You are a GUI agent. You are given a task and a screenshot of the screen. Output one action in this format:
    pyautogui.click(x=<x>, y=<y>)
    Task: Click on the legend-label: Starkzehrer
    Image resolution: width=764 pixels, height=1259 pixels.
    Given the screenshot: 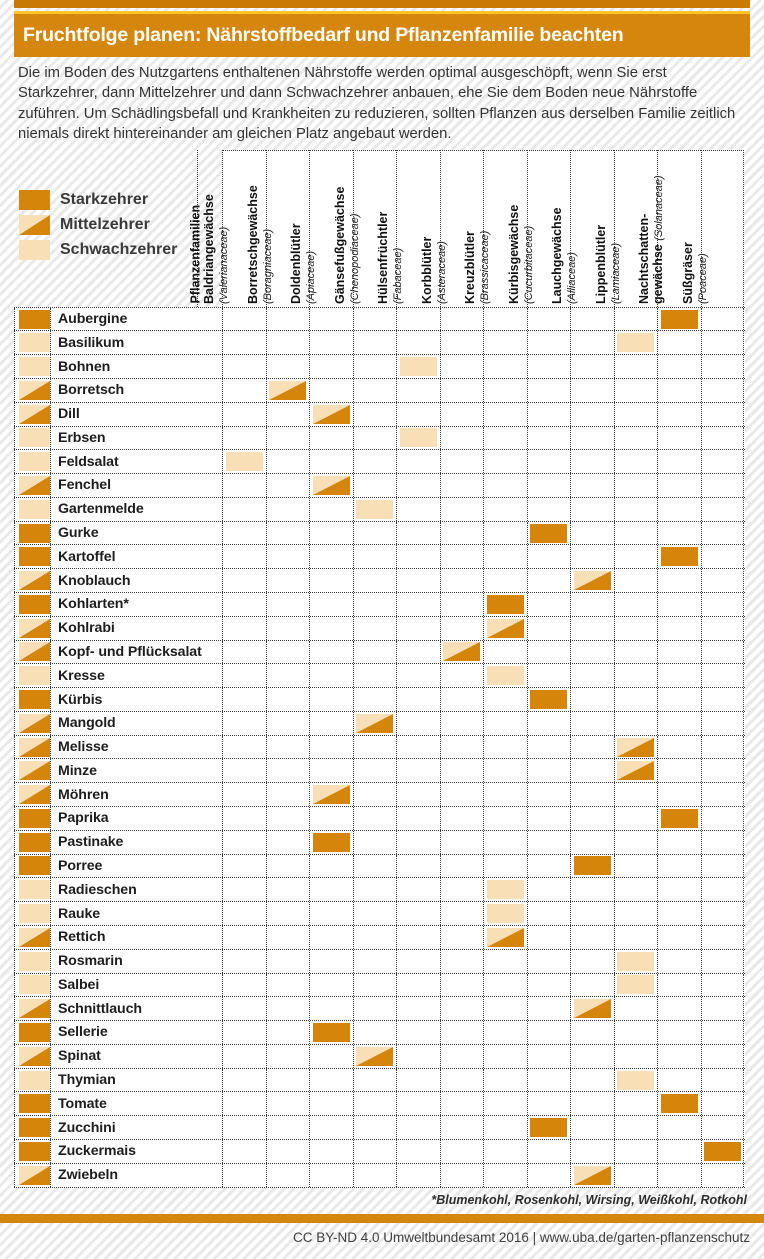 What is the action you would take?
    pyautogui.click(x=104, y=199)
    